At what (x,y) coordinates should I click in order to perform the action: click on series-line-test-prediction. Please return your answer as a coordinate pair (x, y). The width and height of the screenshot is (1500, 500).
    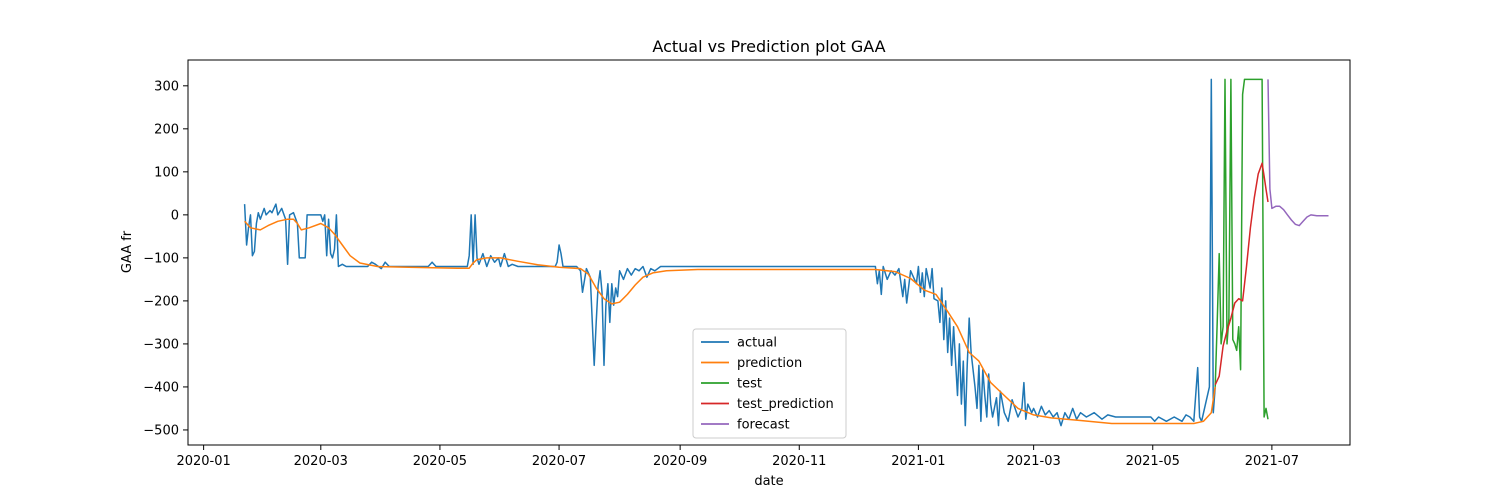
    Looking at the image, I should click on (1241, 274).